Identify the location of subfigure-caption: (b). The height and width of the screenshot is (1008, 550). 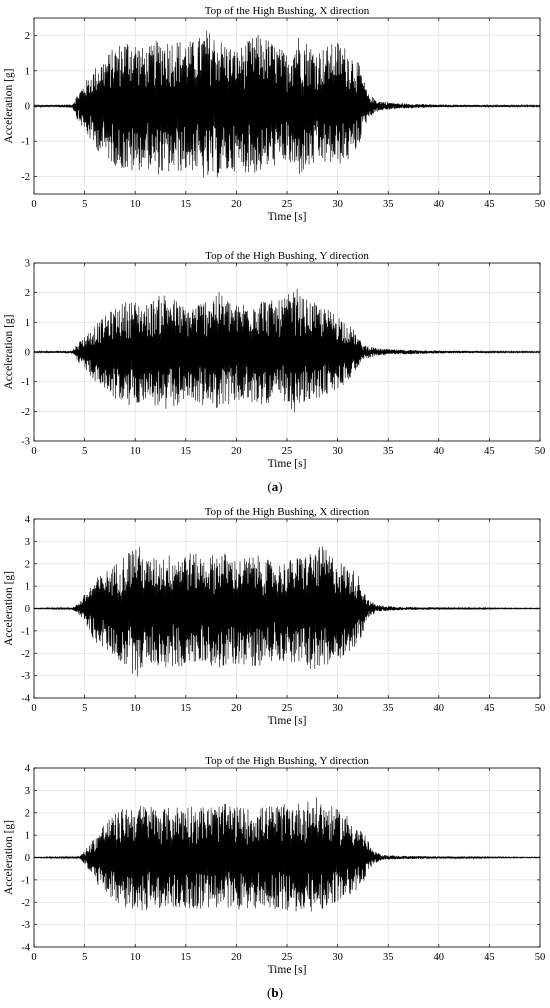
(275, 992).